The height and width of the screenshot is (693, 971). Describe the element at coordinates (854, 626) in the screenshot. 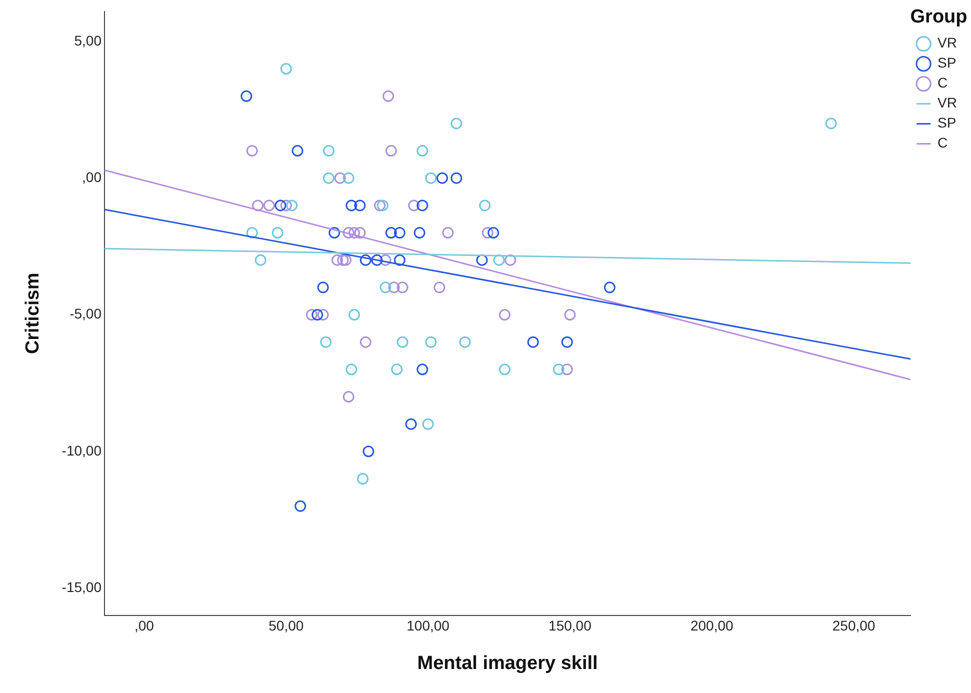

I see `x-tick-label: 250,00` at that location.